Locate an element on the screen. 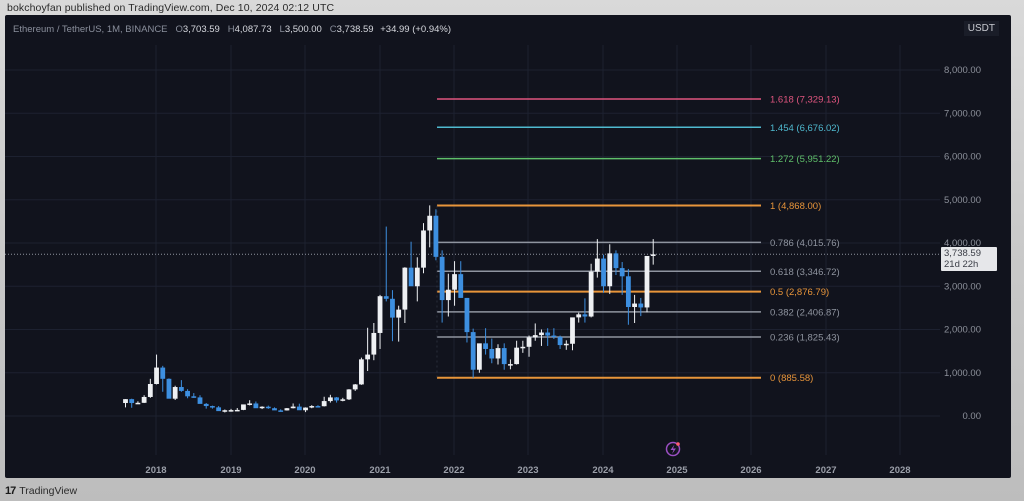 The width and height of the screenshot is (1024, 501). y-axis-tick: 8,000.00 is located at coordinates (962, 70).